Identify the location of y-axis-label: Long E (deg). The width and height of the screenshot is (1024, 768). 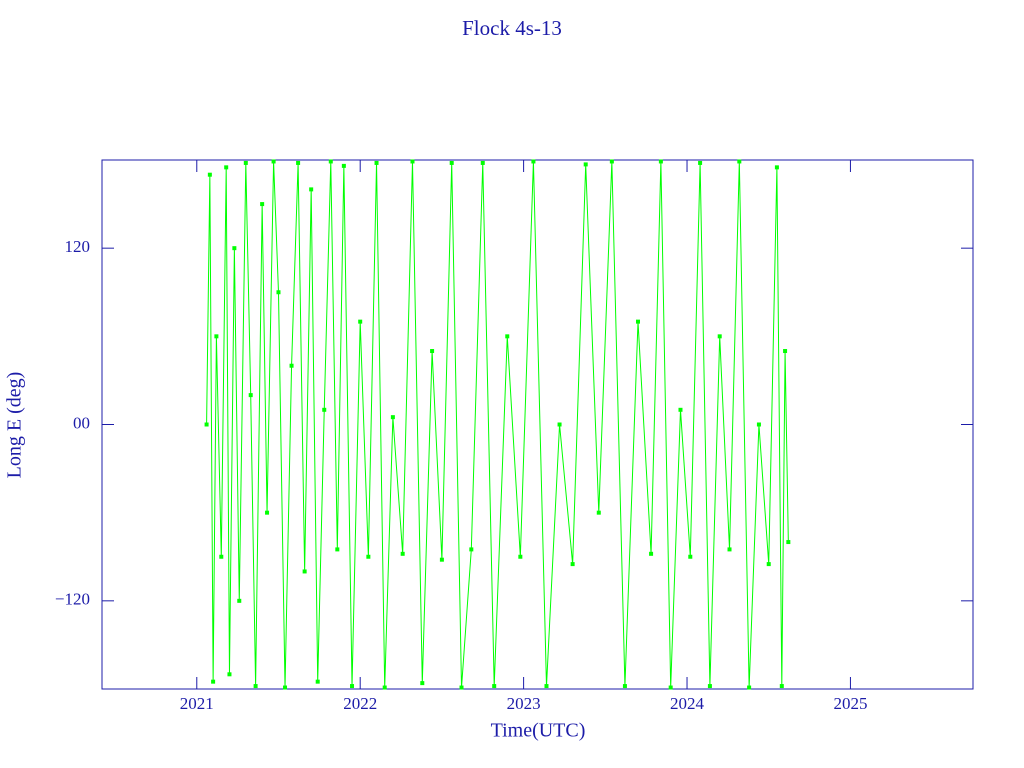
(15, 425).